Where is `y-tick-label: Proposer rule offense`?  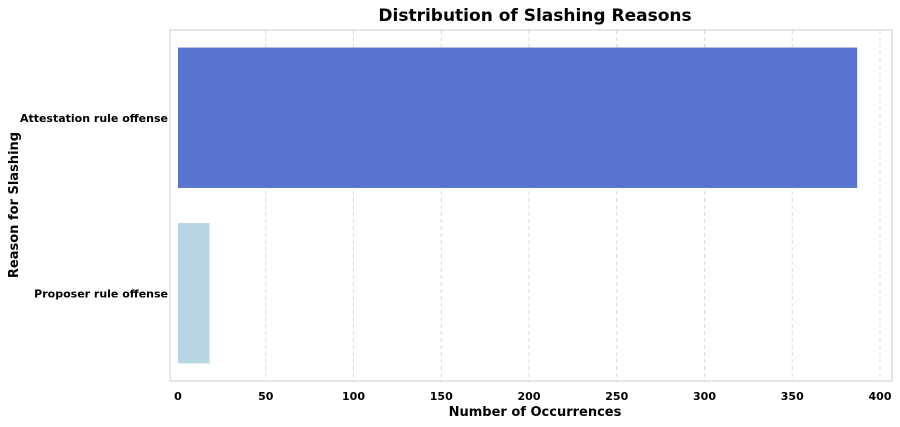
y-tick-label: Proposer rule offense is located at coordinates (101, 293).